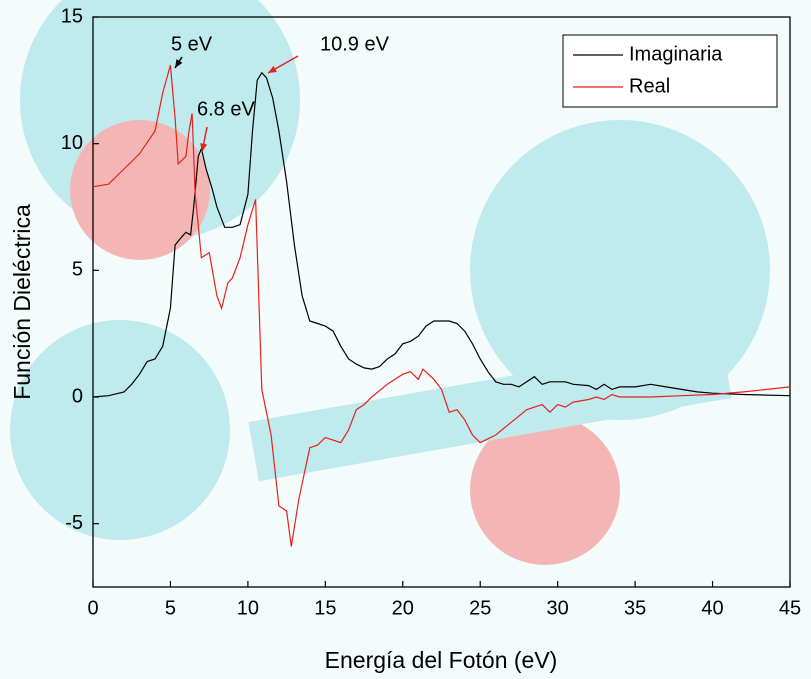 The image size is (811, 679). What do you see at coordinates (77, 396) in the screenshot?
I see `y-tick-label: 0` at bounding box center [77, 396].